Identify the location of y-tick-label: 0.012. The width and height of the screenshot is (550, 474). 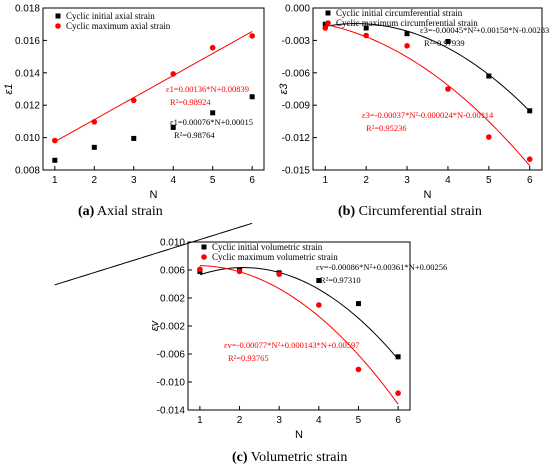
(27, 106).